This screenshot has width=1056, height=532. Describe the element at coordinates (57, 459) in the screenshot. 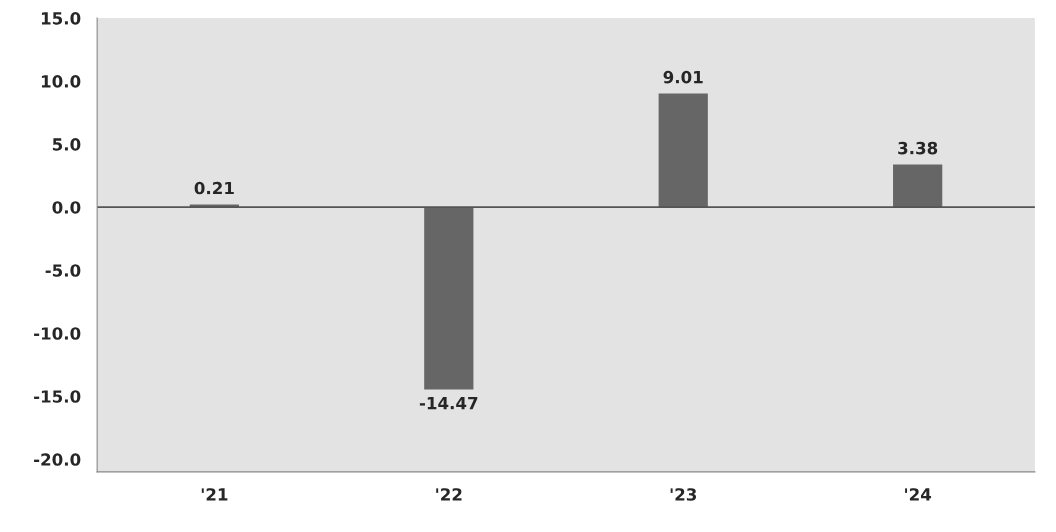

I see `y-tick-label: -20.0` at that location.